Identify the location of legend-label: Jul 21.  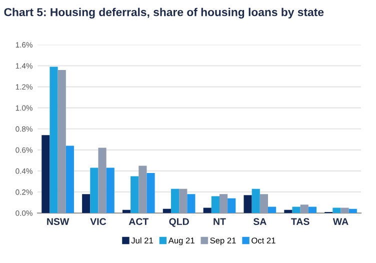
(142, 240).